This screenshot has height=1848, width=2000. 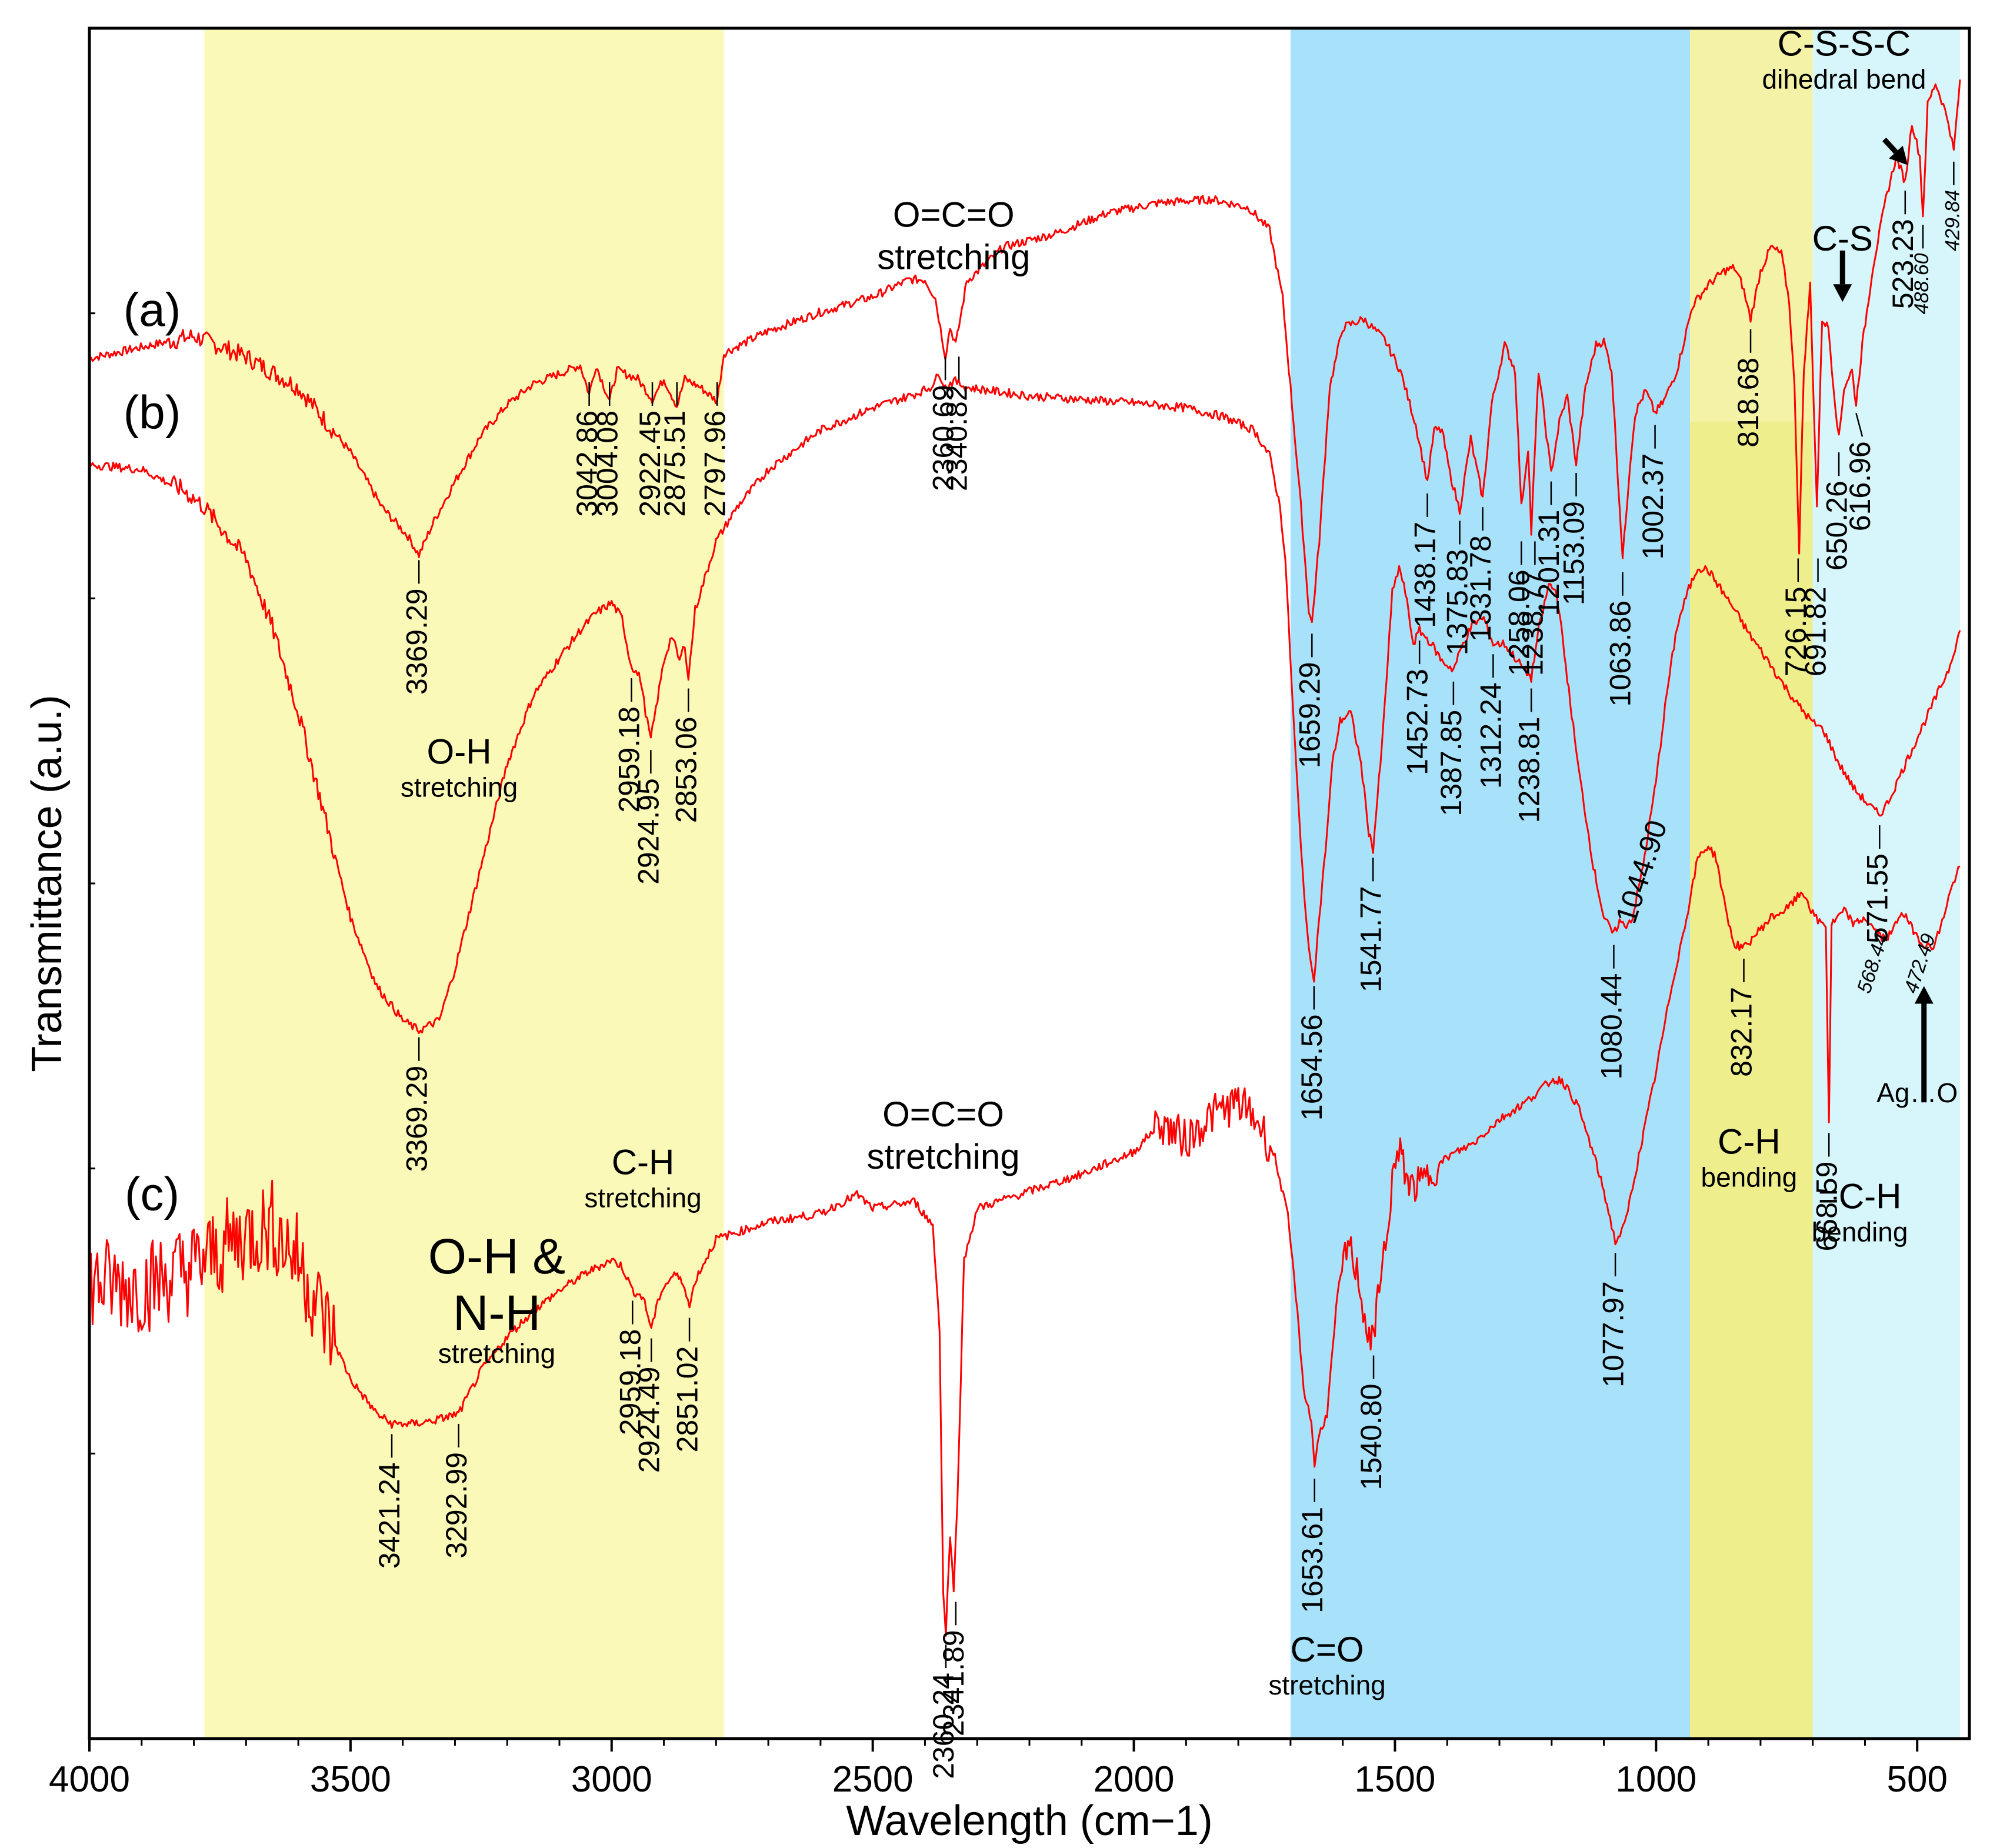 What do you see at coordinates (1860, 471) in the screenshot?
I see `peak-label: 616.96` at bounding box center [1860, 471].